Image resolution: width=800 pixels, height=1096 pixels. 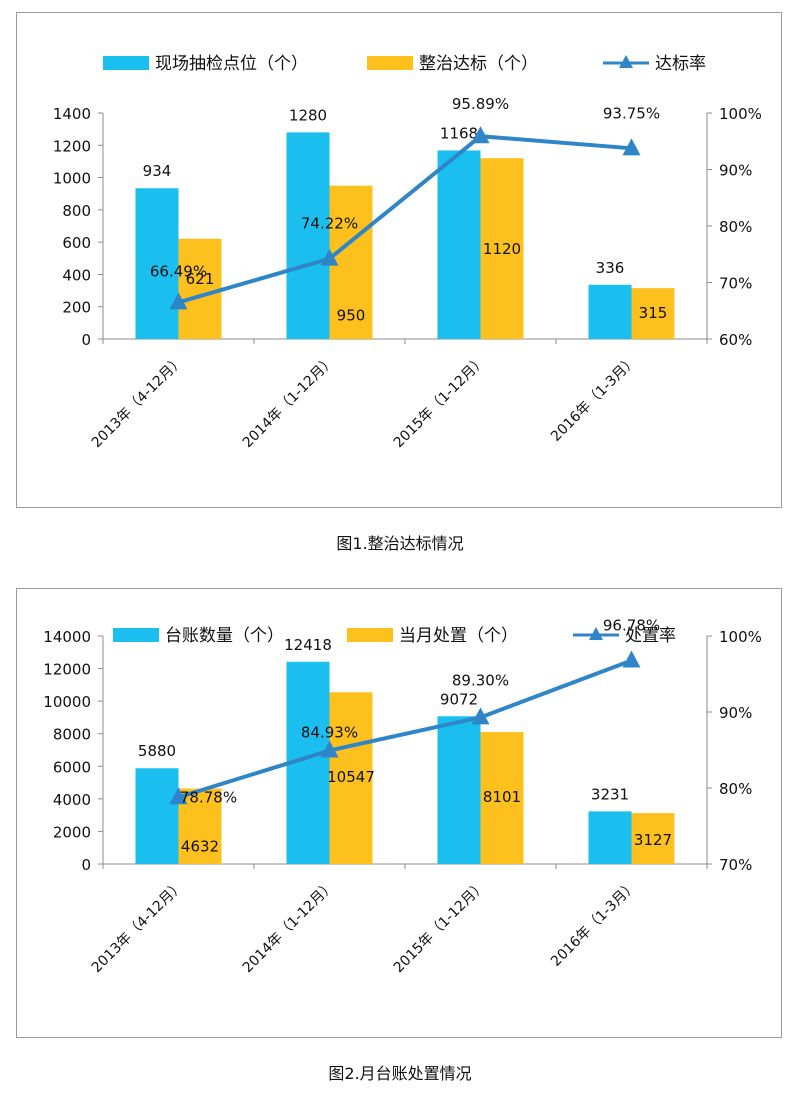 What do you see at coordinates (67, 637) in the screenshot?
I see `left-axis-tick-label: 14000` at bounding box center [67, 637].